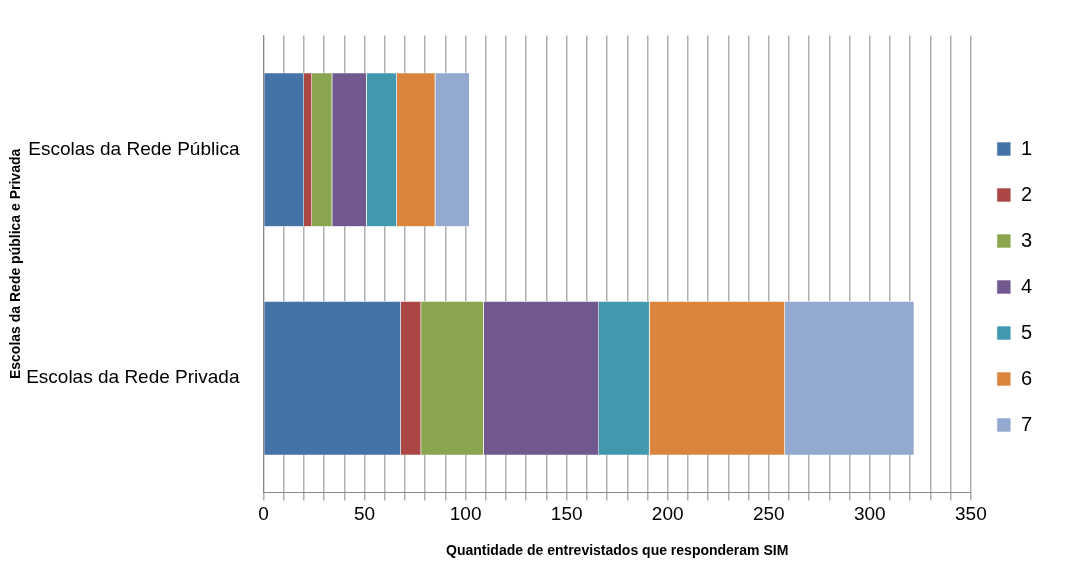  Describe the element at coordinates (1026, 423) in the screenshot. I see `legend-label: 7` at that location.